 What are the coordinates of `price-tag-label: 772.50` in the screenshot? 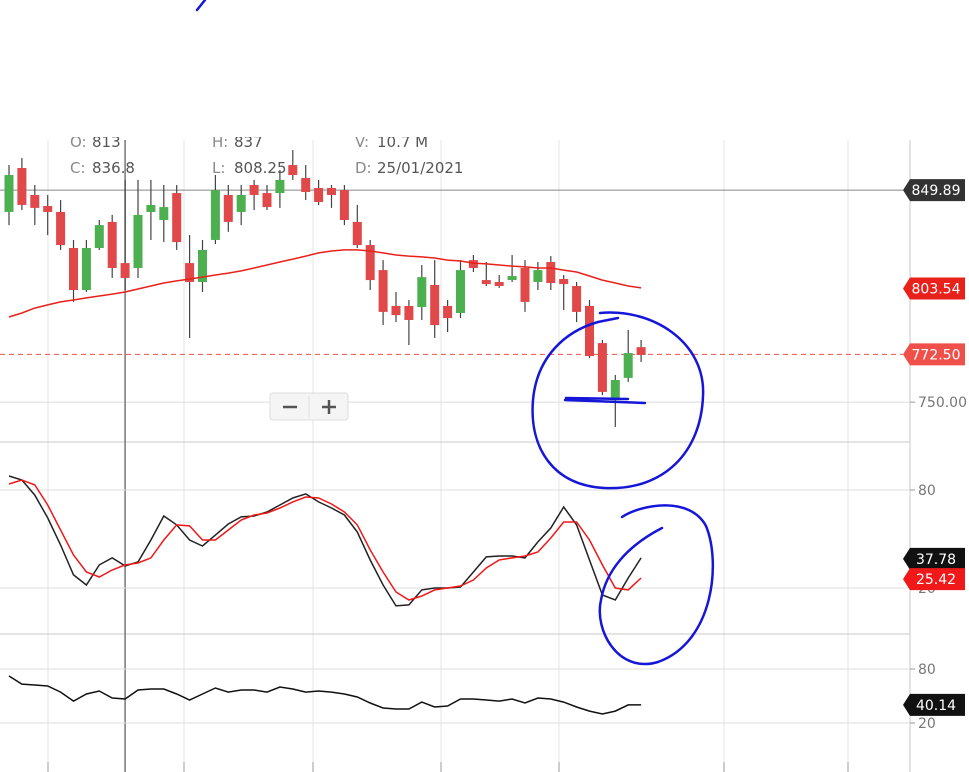 It's located at (936, 355).